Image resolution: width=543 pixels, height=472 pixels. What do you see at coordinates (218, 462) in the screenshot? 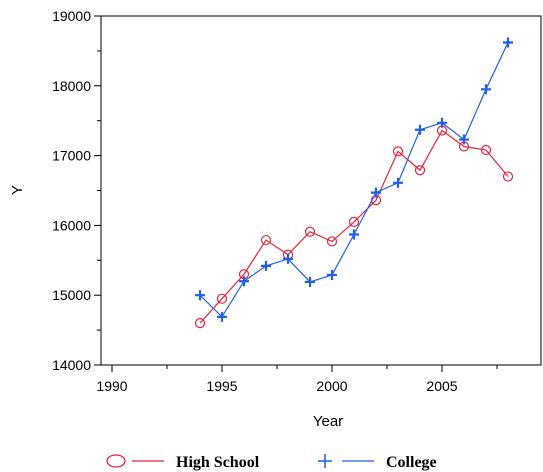
I see `legend-label: High School` at bounding box center [218, 462].